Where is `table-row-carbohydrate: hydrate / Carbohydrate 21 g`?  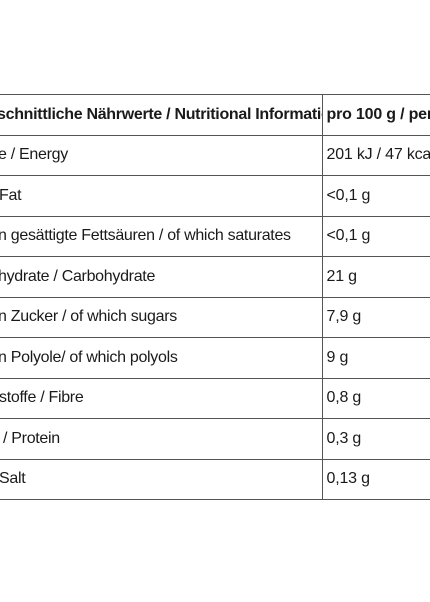
table-row-carbohydrate: hydrate / Carbohydrate 21 g is located at coordinates (215, 277).